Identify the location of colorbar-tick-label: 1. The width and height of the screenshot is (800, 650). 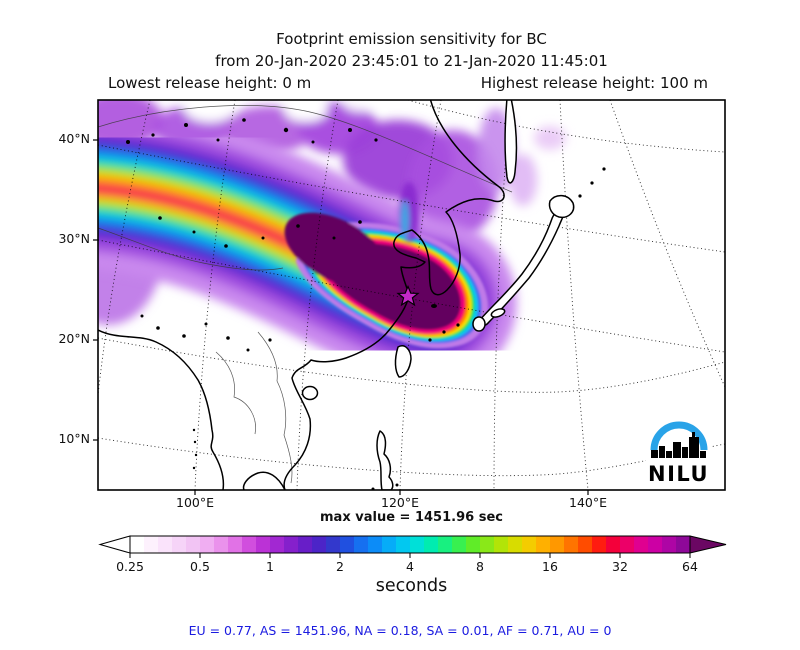
(270, 566).